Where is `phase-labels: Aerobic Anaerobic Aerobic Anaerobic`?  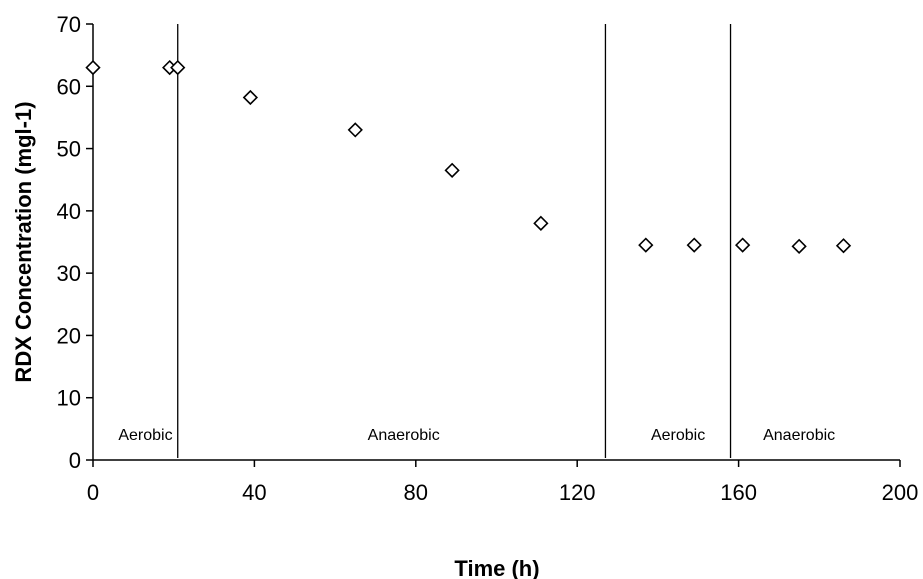 phase-labels: Aerobic Anaerobic Aerobic Anaerobic is located at coordinates (476, 435).